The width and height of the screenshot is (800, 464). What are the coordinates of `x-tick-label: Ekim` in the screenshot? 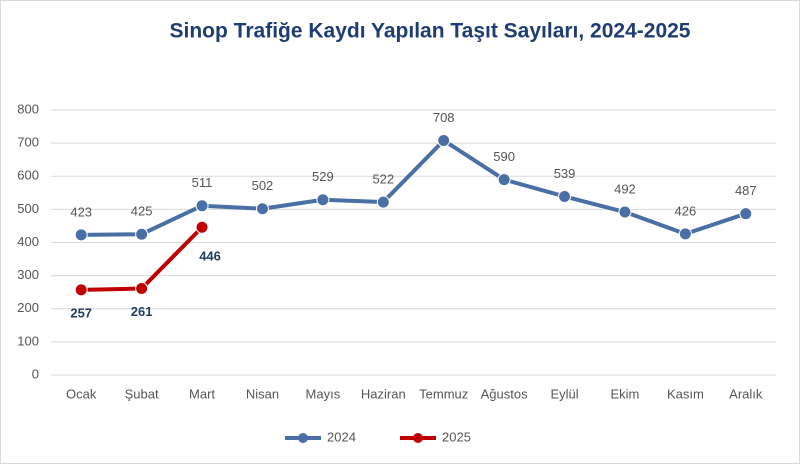 It's located at (625, 393).